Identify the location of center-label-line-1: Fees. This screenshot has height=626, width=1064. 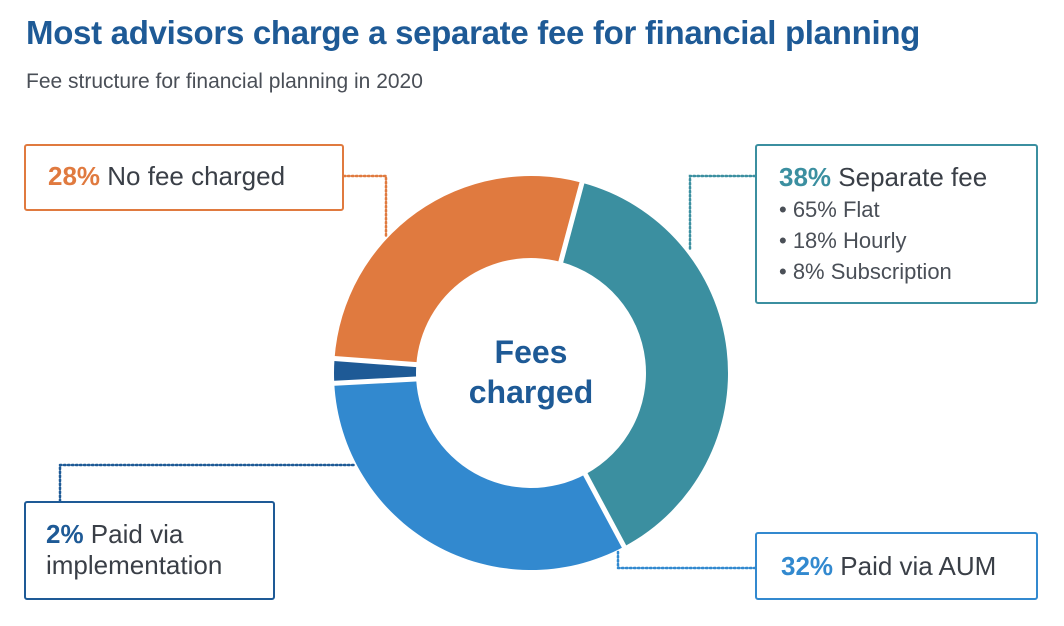
(531, 352).